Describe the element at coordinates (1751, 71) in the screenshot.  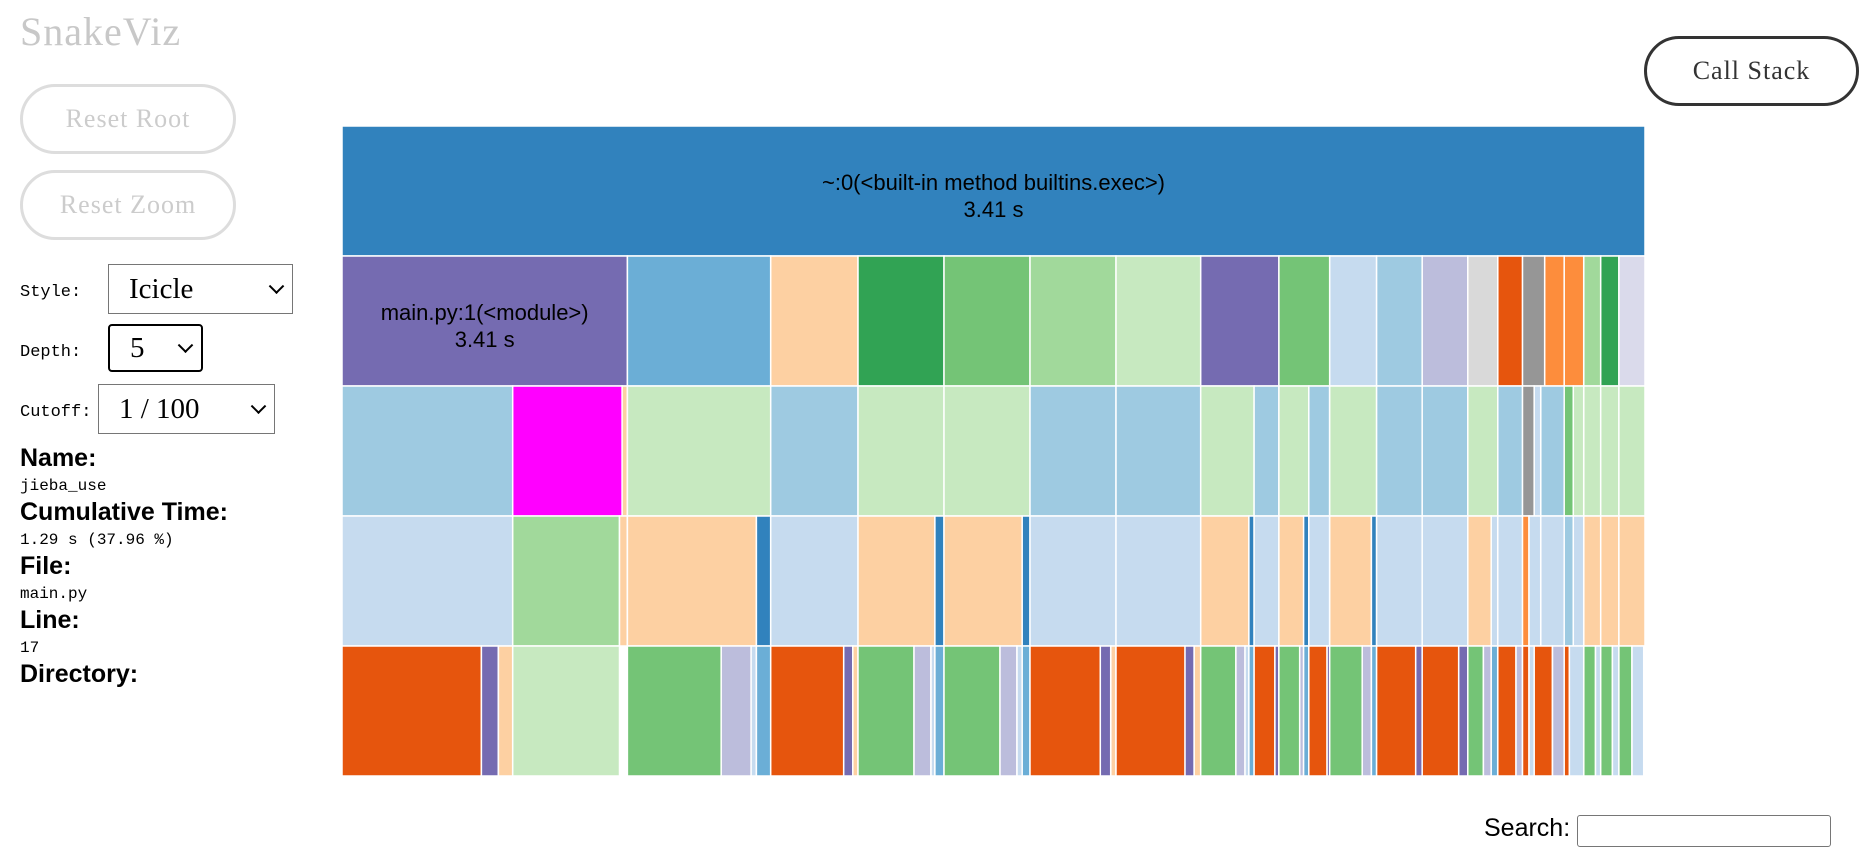
I see `call-stack-button: Call Stack` at that location.